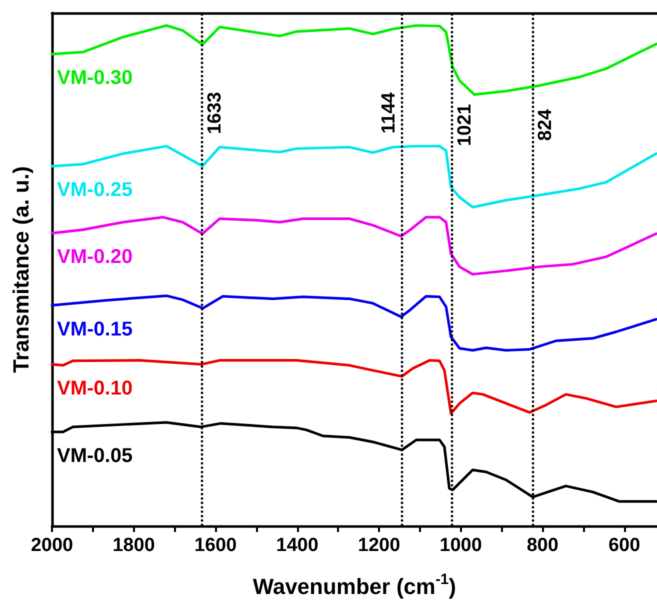 The image size is (657, 608). I want to click on x-tick-label: 600, so click(624, 545).